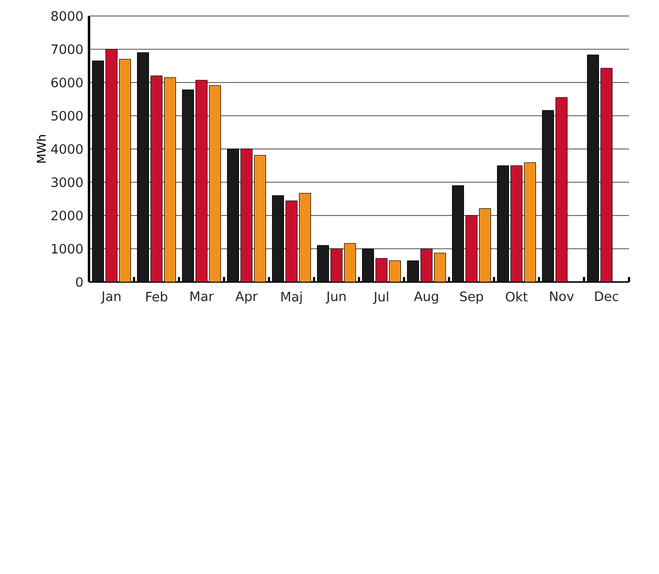 This screenshot has height=574, width=659. What do you see at coordinates (67, 182) in the screenshot?
I see `y-tick-label: 3000` at bounding box center [67, 182].